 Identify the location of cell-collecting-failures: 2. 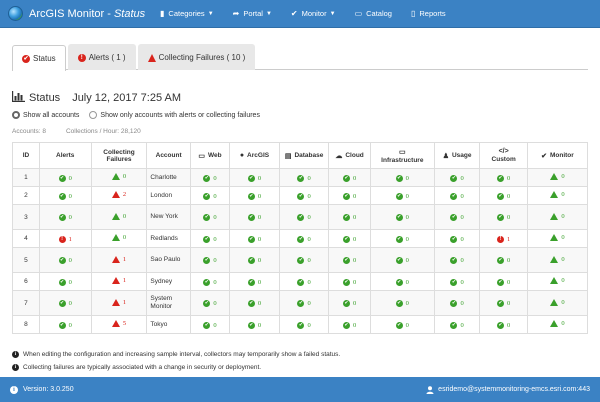
(119, 195).